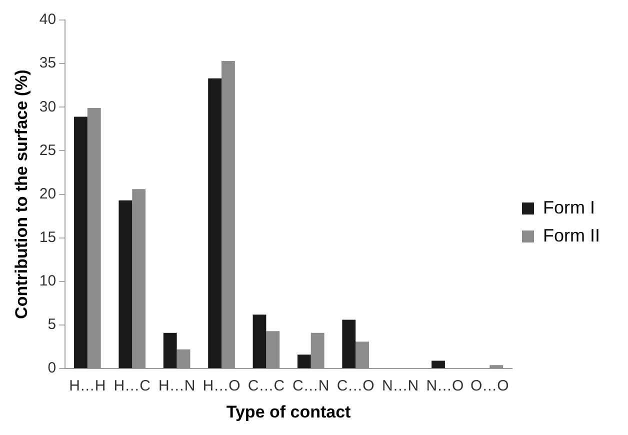  Describe the element at coordinates (21, 194) in the screenshot. I see `y-axis-title: Contribution to the surface (%)` at that location.